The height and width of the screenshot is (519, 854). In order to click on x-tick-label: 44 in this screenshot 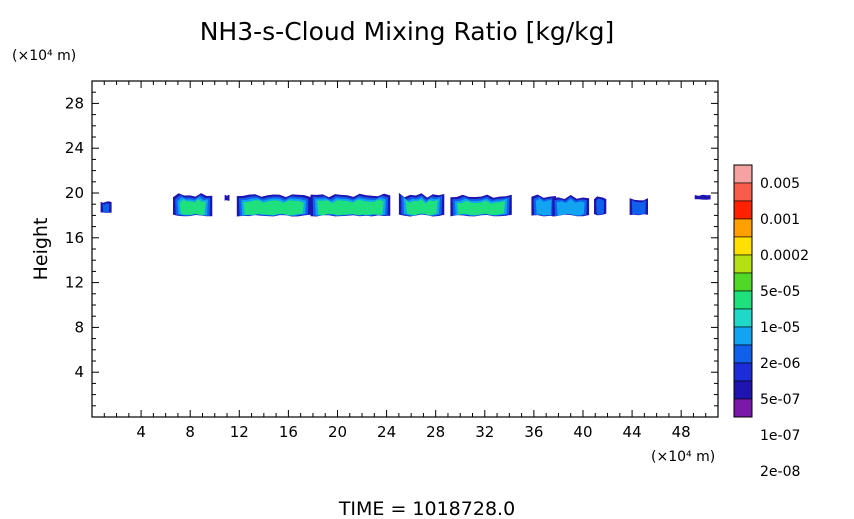, I will do `click(632, 432)`.